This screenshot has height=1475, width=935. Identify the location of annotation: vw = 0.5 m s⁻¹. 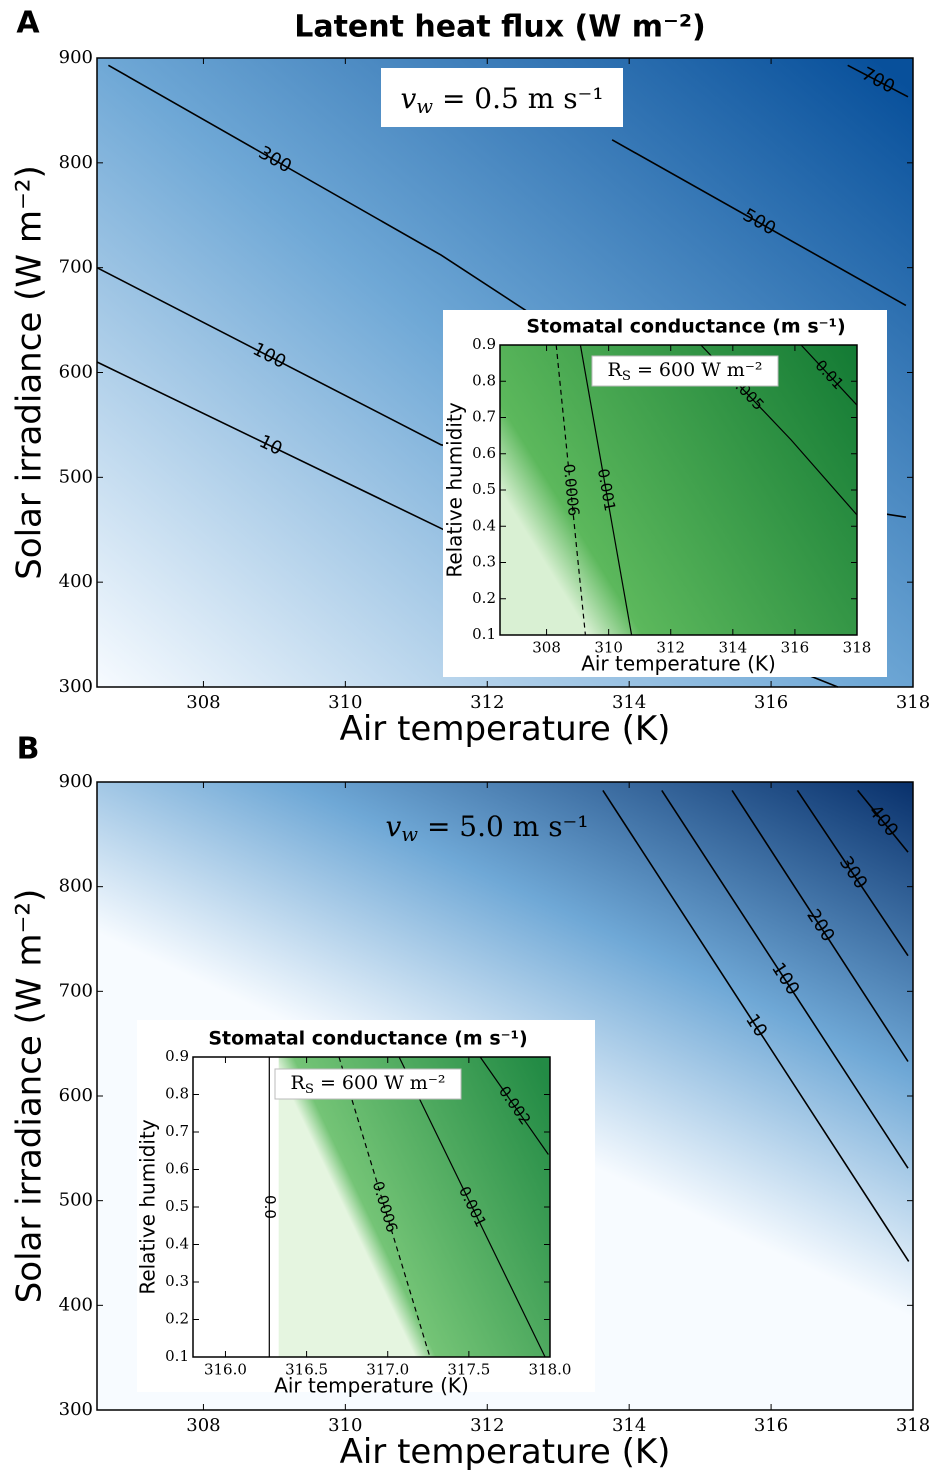
(501, 100).